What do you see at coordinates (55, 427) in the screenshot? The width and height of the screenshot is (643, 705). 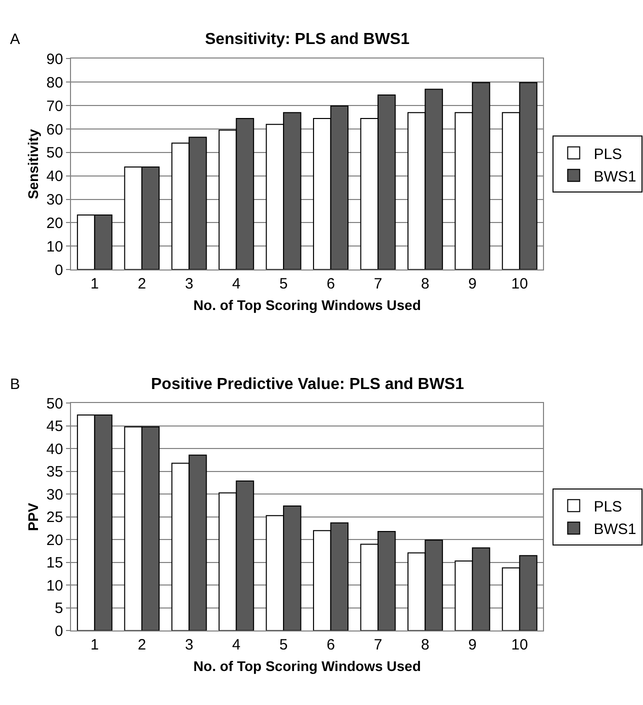 I see `y-tick-label: 45` at bounding box center [55, 427].